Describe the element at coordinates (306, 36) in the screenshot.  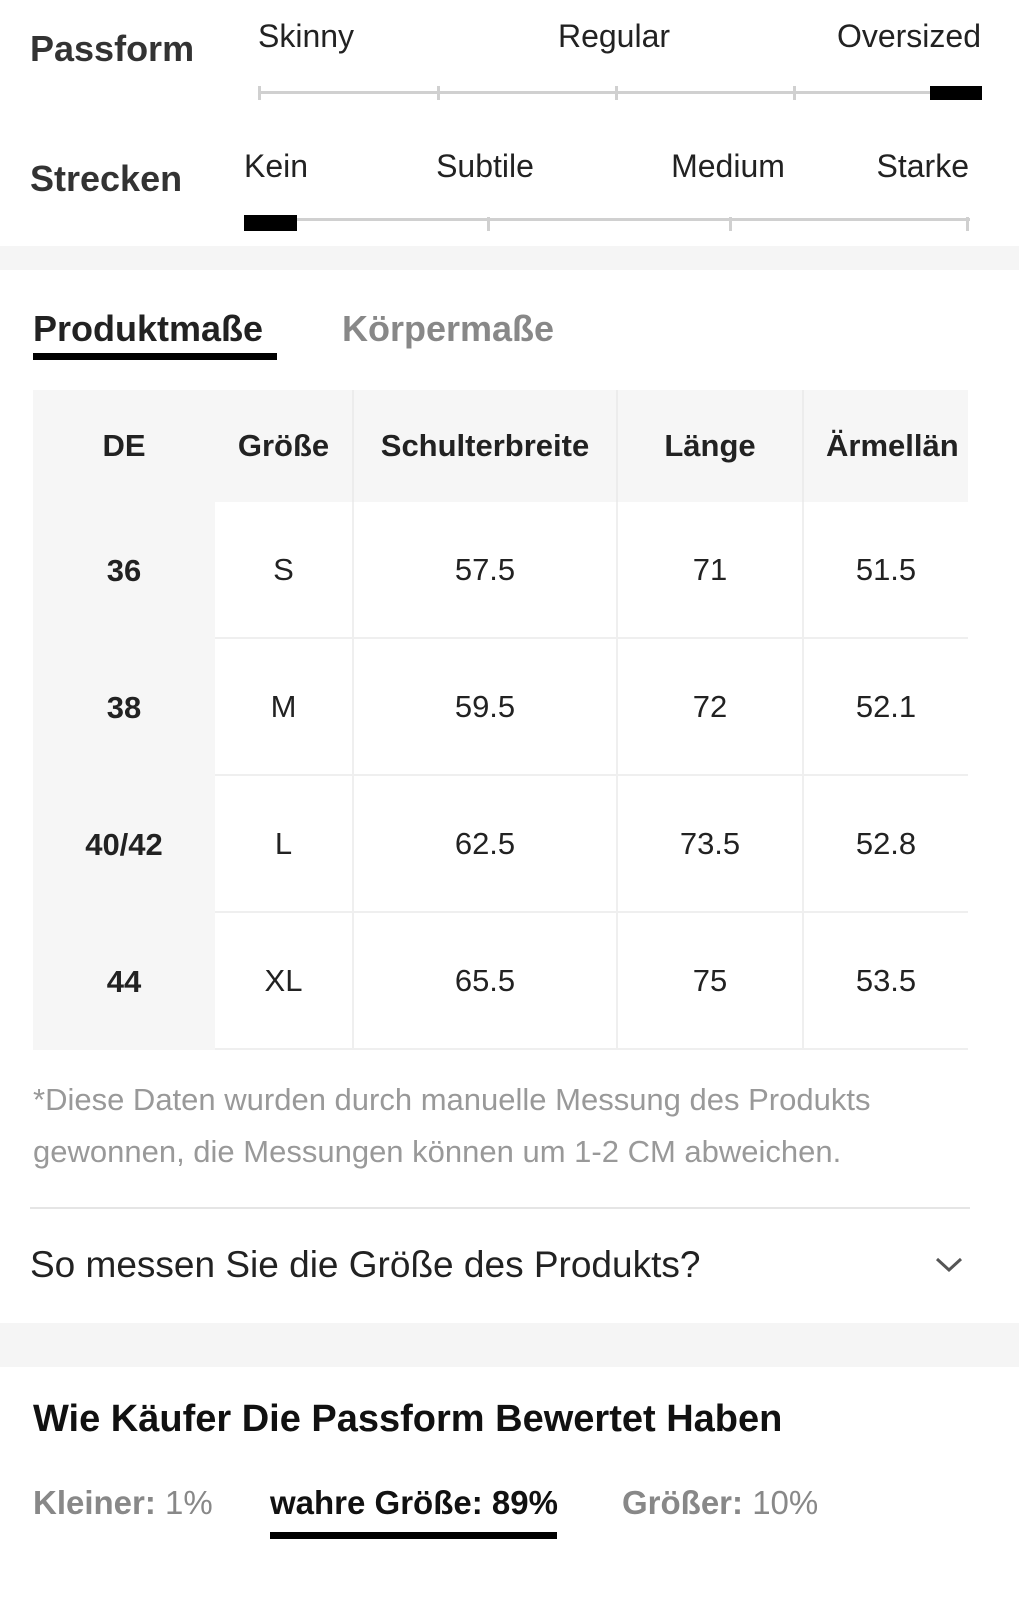
I see `fit-option: Skinny` at that location.